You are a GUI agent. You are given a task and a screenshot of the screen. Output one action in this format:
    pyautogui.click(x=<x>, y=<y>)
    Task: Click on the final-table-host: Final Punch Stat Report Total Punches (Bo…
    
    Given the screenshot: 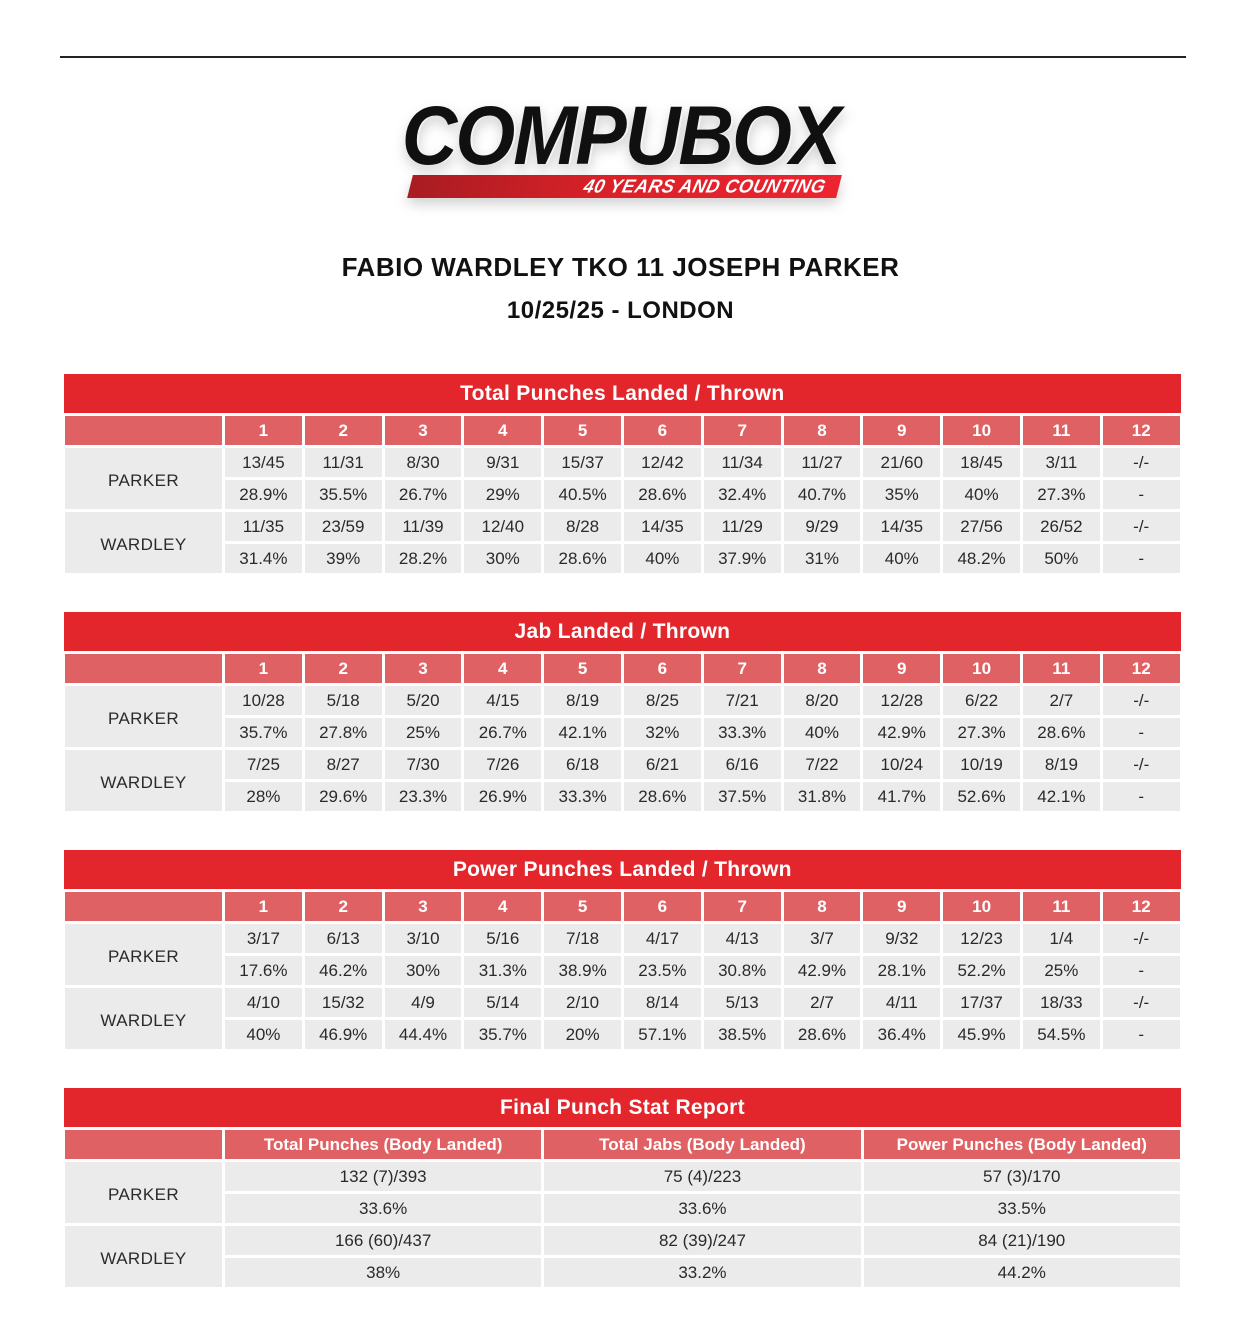 What is the action you would take?
    pyautogui.click(x=622, y=1189)
    